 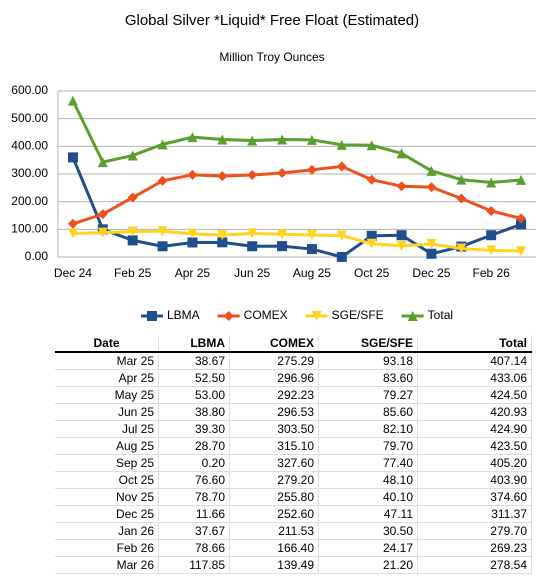 What do you see at coordinates (368, 548) in the screenshot?
I see `table-cell: 24.17` at bounding box center [368, 548].